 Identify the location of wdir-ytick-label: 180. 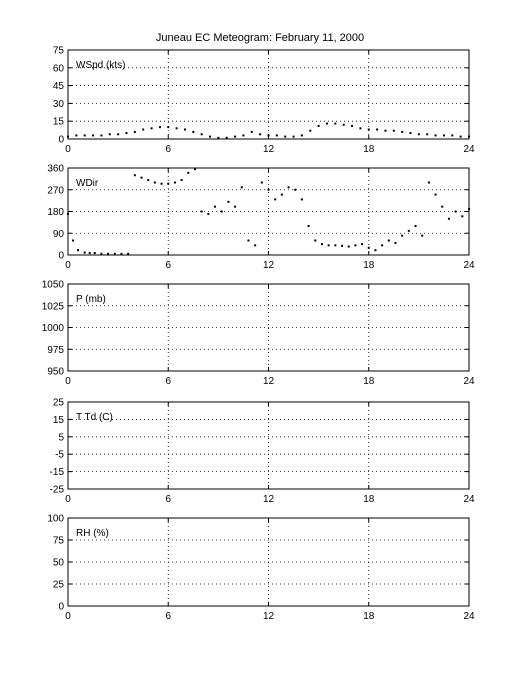
(55, 212).